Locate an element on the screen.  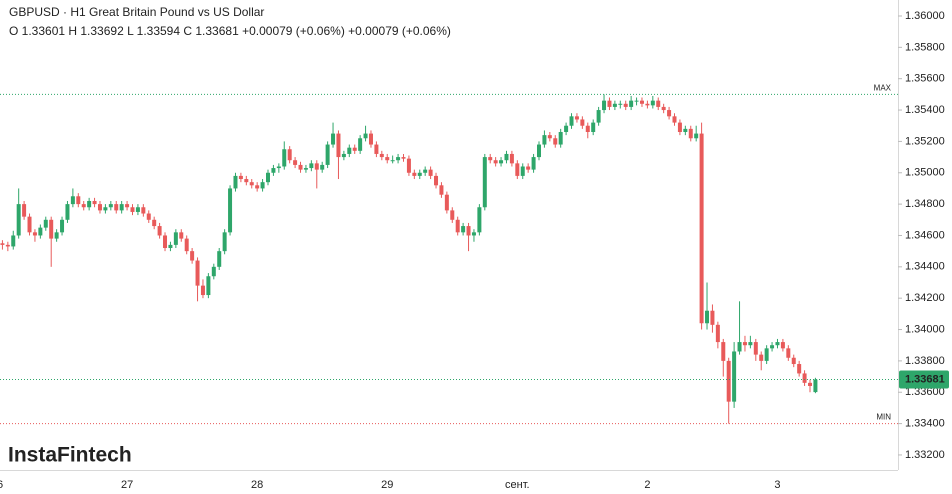
y-tick-label: 1.34200 is located at coordinates (925, 298).